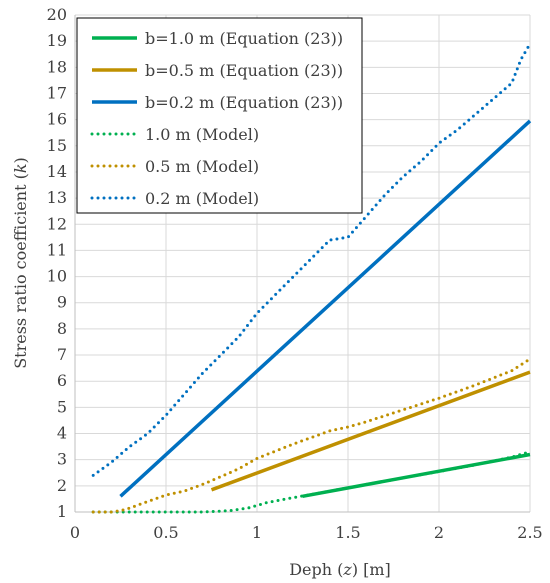 The height and width of the screenshot is (583, 550). I want to click on x-axis-label: Deph (z) [m], so click(340, 569).